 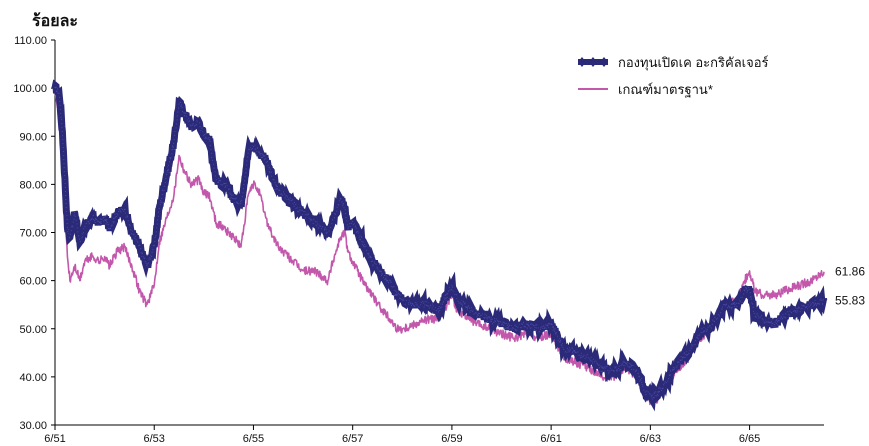 I want to click on x-tick-label: 6/63, so click(x=650, y=439).